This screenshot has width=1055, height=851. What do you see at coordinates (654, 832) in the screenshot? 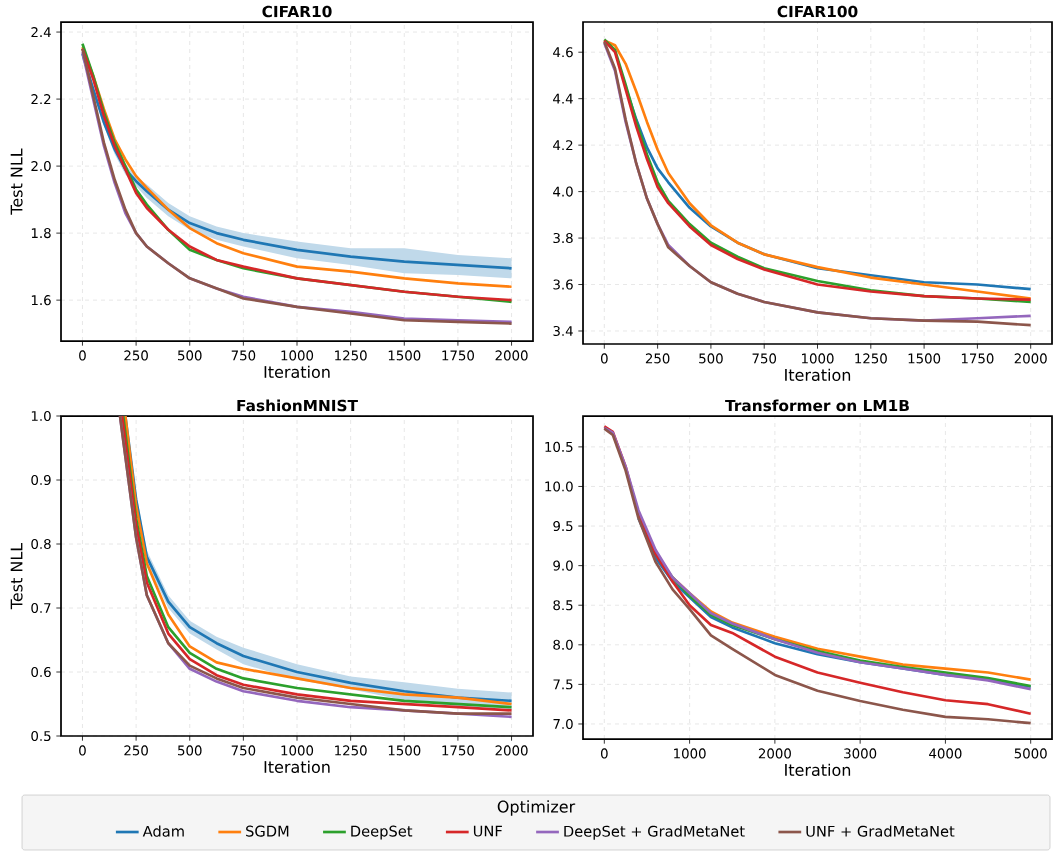
I see `legend-label: DeepSet + GradMetaNet` at bounding box center [654, 832].